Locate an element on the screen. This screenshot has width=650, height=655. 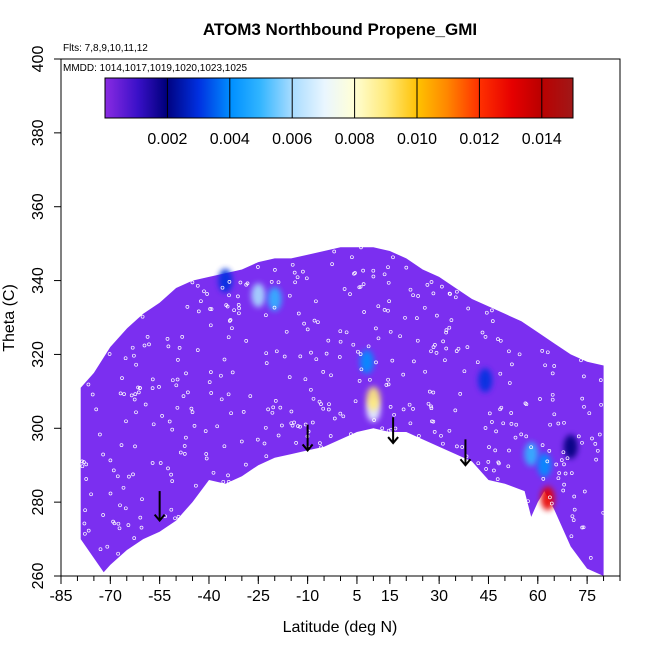
colorbar-tick-label: 0.006 is located at coordinates (292, 139).